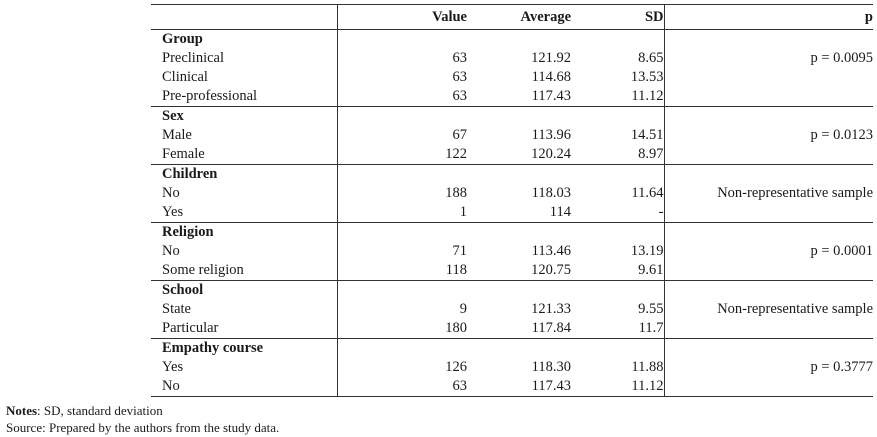  I want to click on row-p-value: p = 0.0123, so click(768, 135).